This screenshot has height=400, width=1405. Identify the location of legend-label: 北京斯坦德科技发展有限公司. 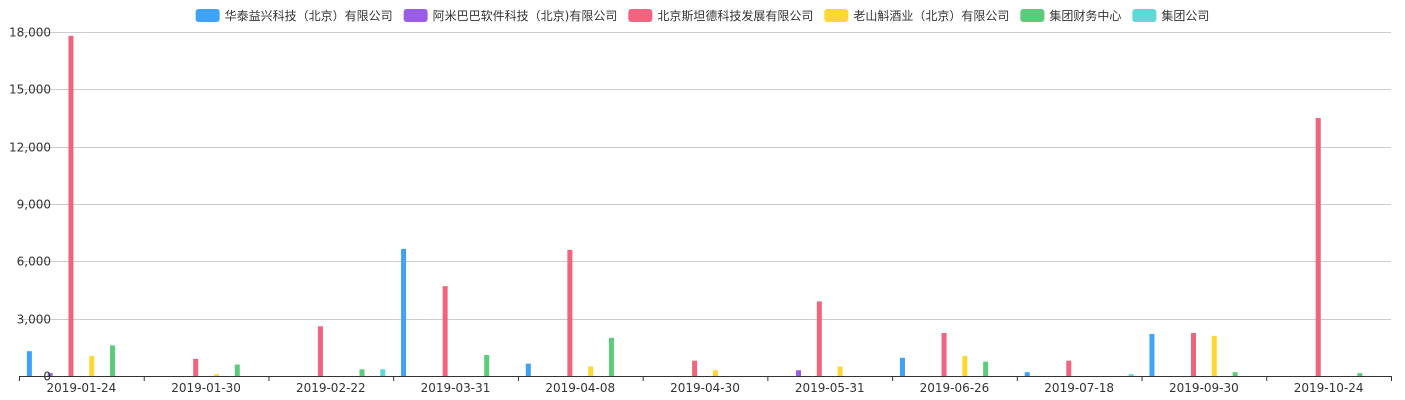
(735, 15).